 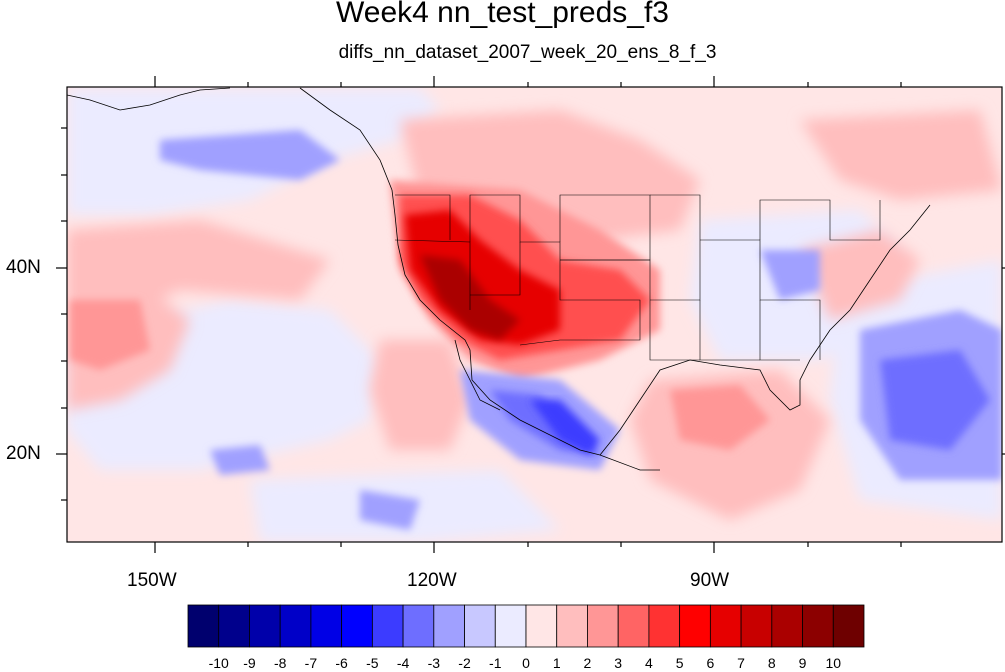 What do you see at coordinates (527, 52) in the screenshot?
I see `plot-subtitle: diffs_nn_dataset_2007_week_20_ens_8_f_3` at bounding box center [527, 52].